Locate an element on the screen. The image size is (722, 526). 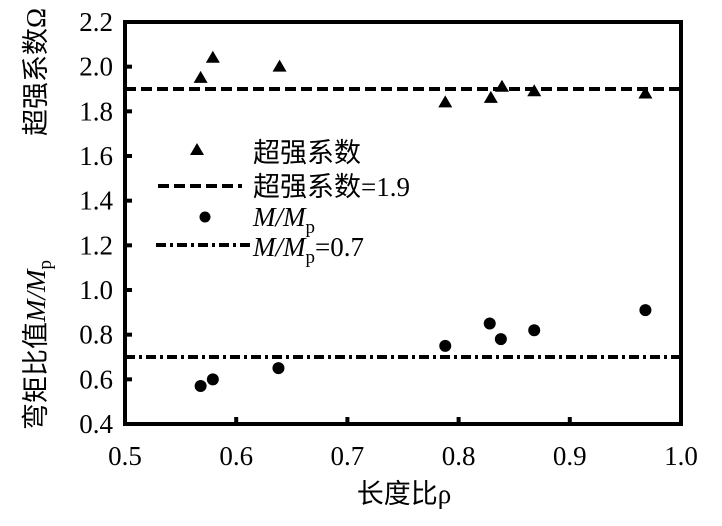
y-tick-label: 1.2 is located at coordinates (96, 245).